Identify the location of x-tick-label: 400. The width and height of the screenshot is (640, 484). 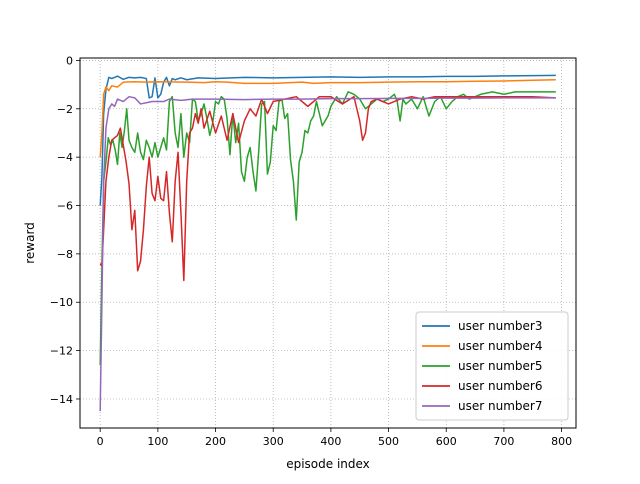
(330, 441).